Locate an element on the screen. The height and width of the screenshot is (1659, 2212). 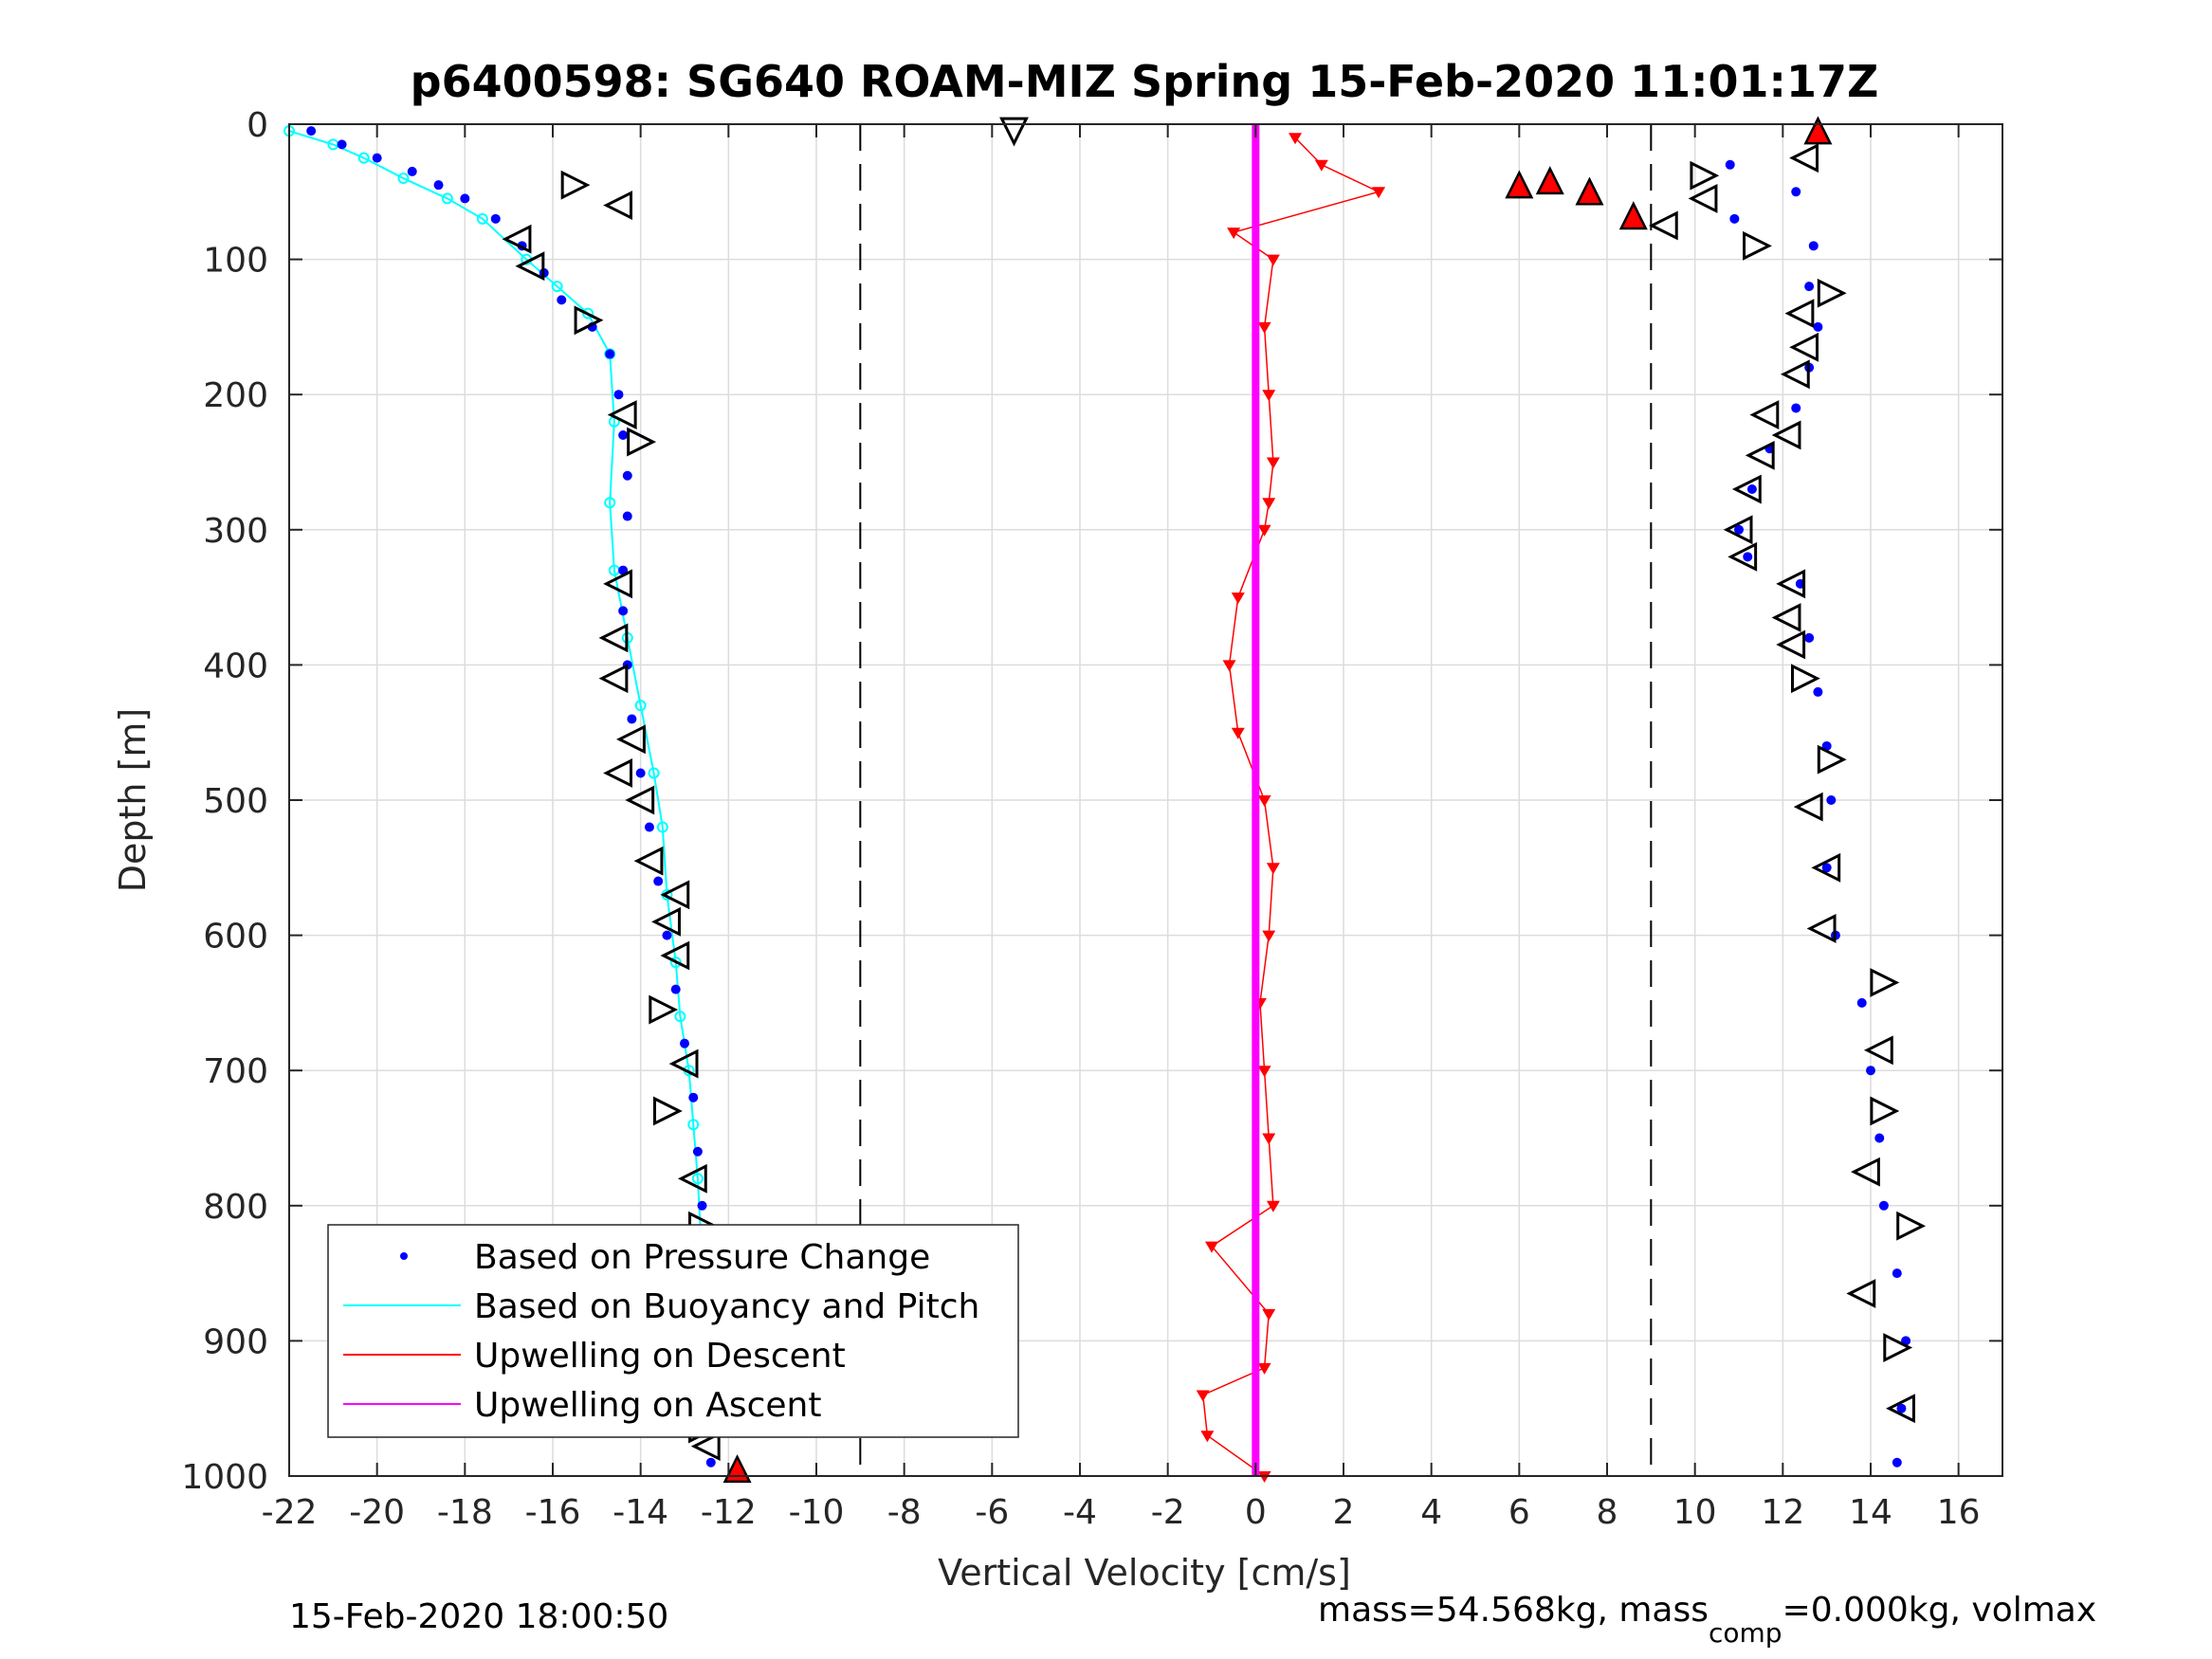
x-tick-label: -14 is located at coordinates (640, 1512).